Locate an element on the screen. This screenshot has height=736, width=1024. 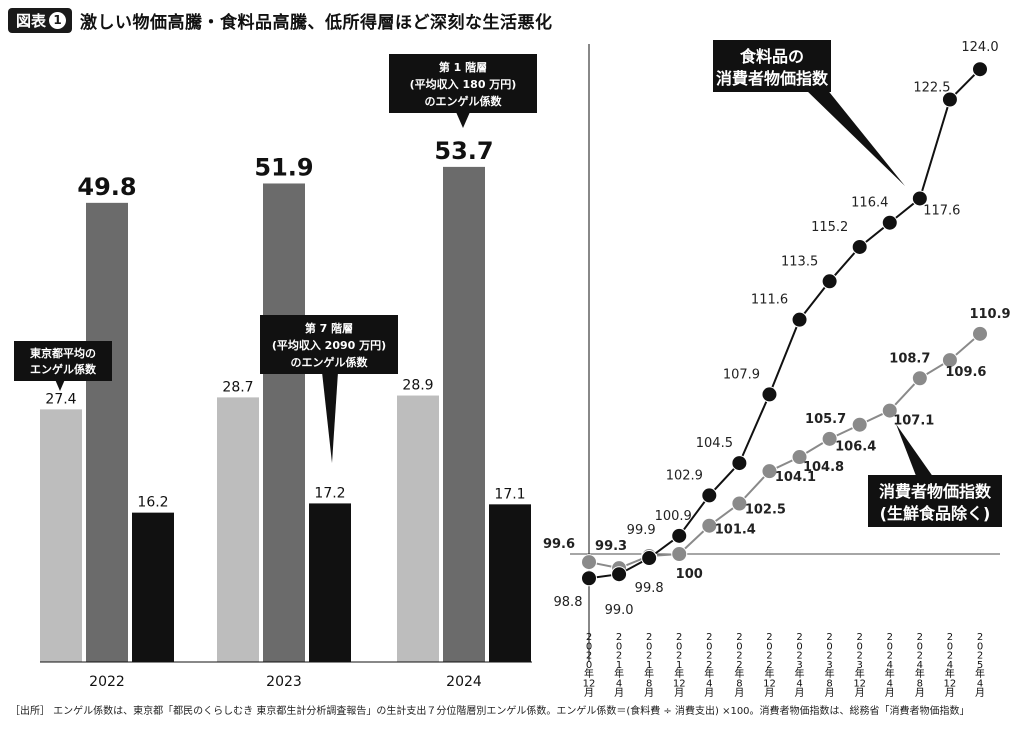
figure-title-row: 図表 1 激しい物価高騰・食料品高騰、低所得層ほど深刻な生活悪化 is located at coordinates (280, 20).